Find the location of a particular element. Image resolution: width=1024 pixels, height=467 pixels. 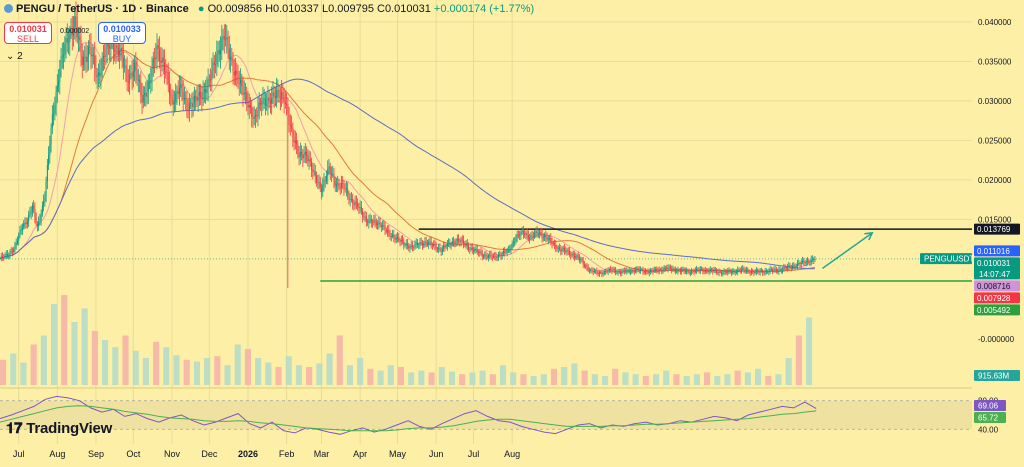

rsi-ma-tag-box is located at coordinates (990, 417).